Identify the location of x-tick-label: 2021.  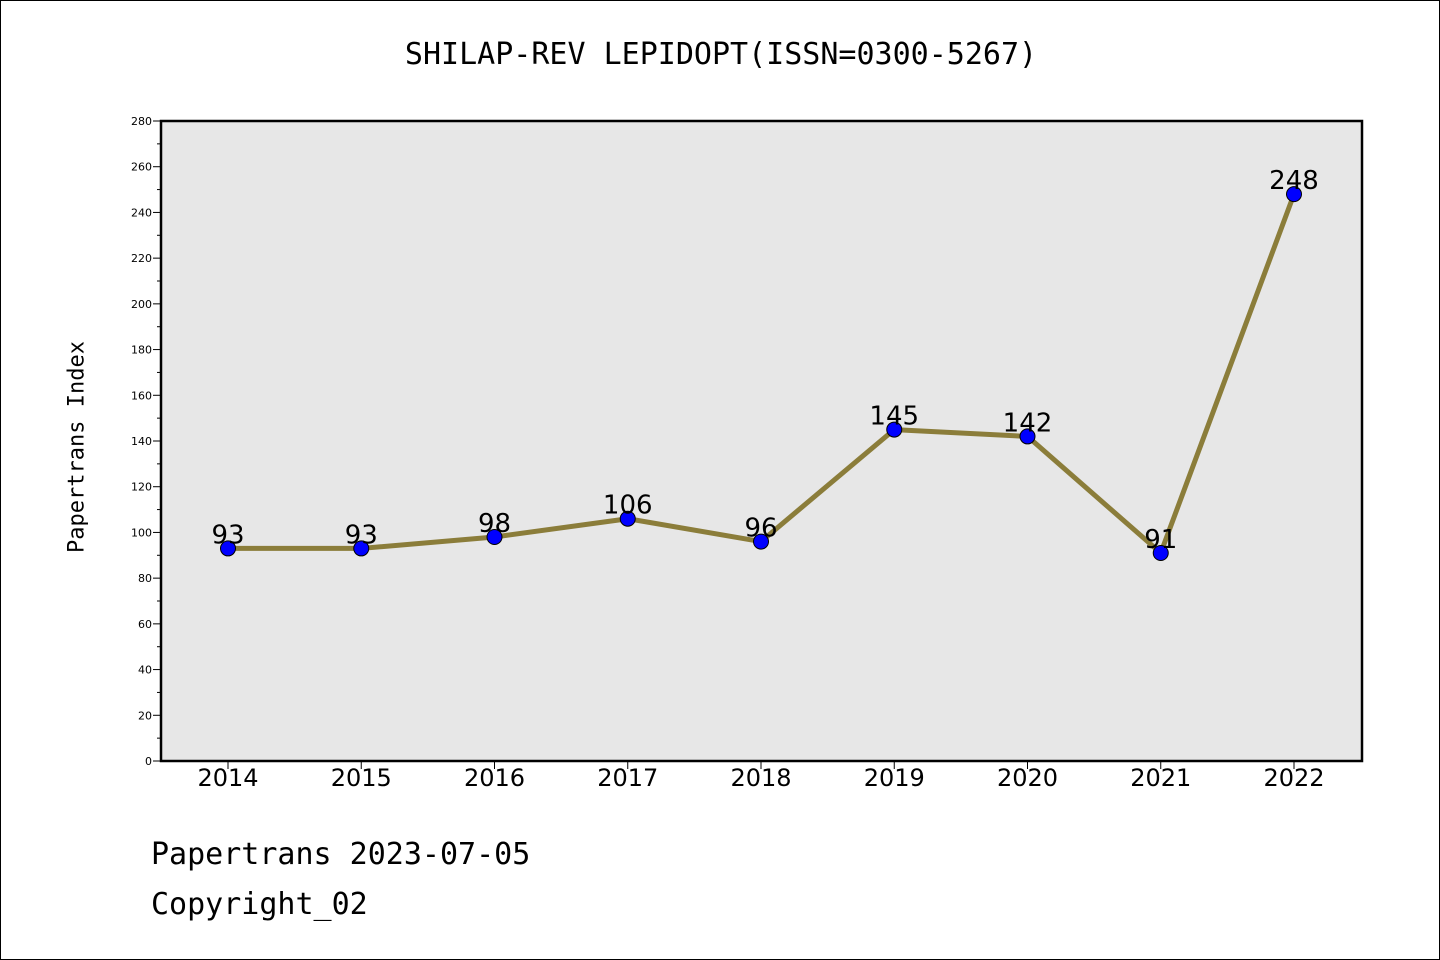
(1160, 778).